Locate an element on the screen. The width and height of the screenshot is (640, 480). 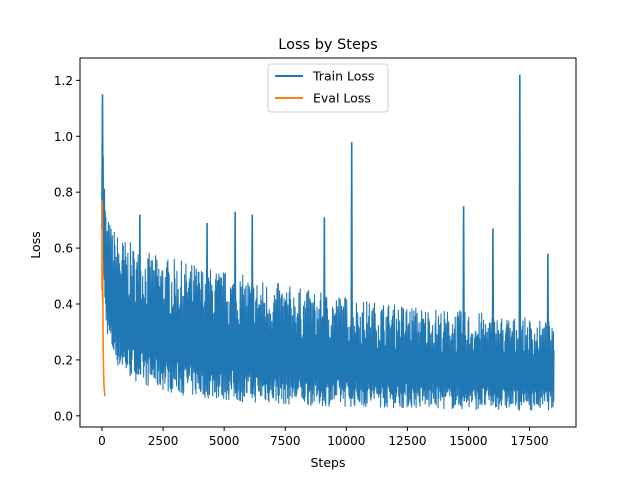
chart-title: Loss by Steps is located at coordinates (327, 45).